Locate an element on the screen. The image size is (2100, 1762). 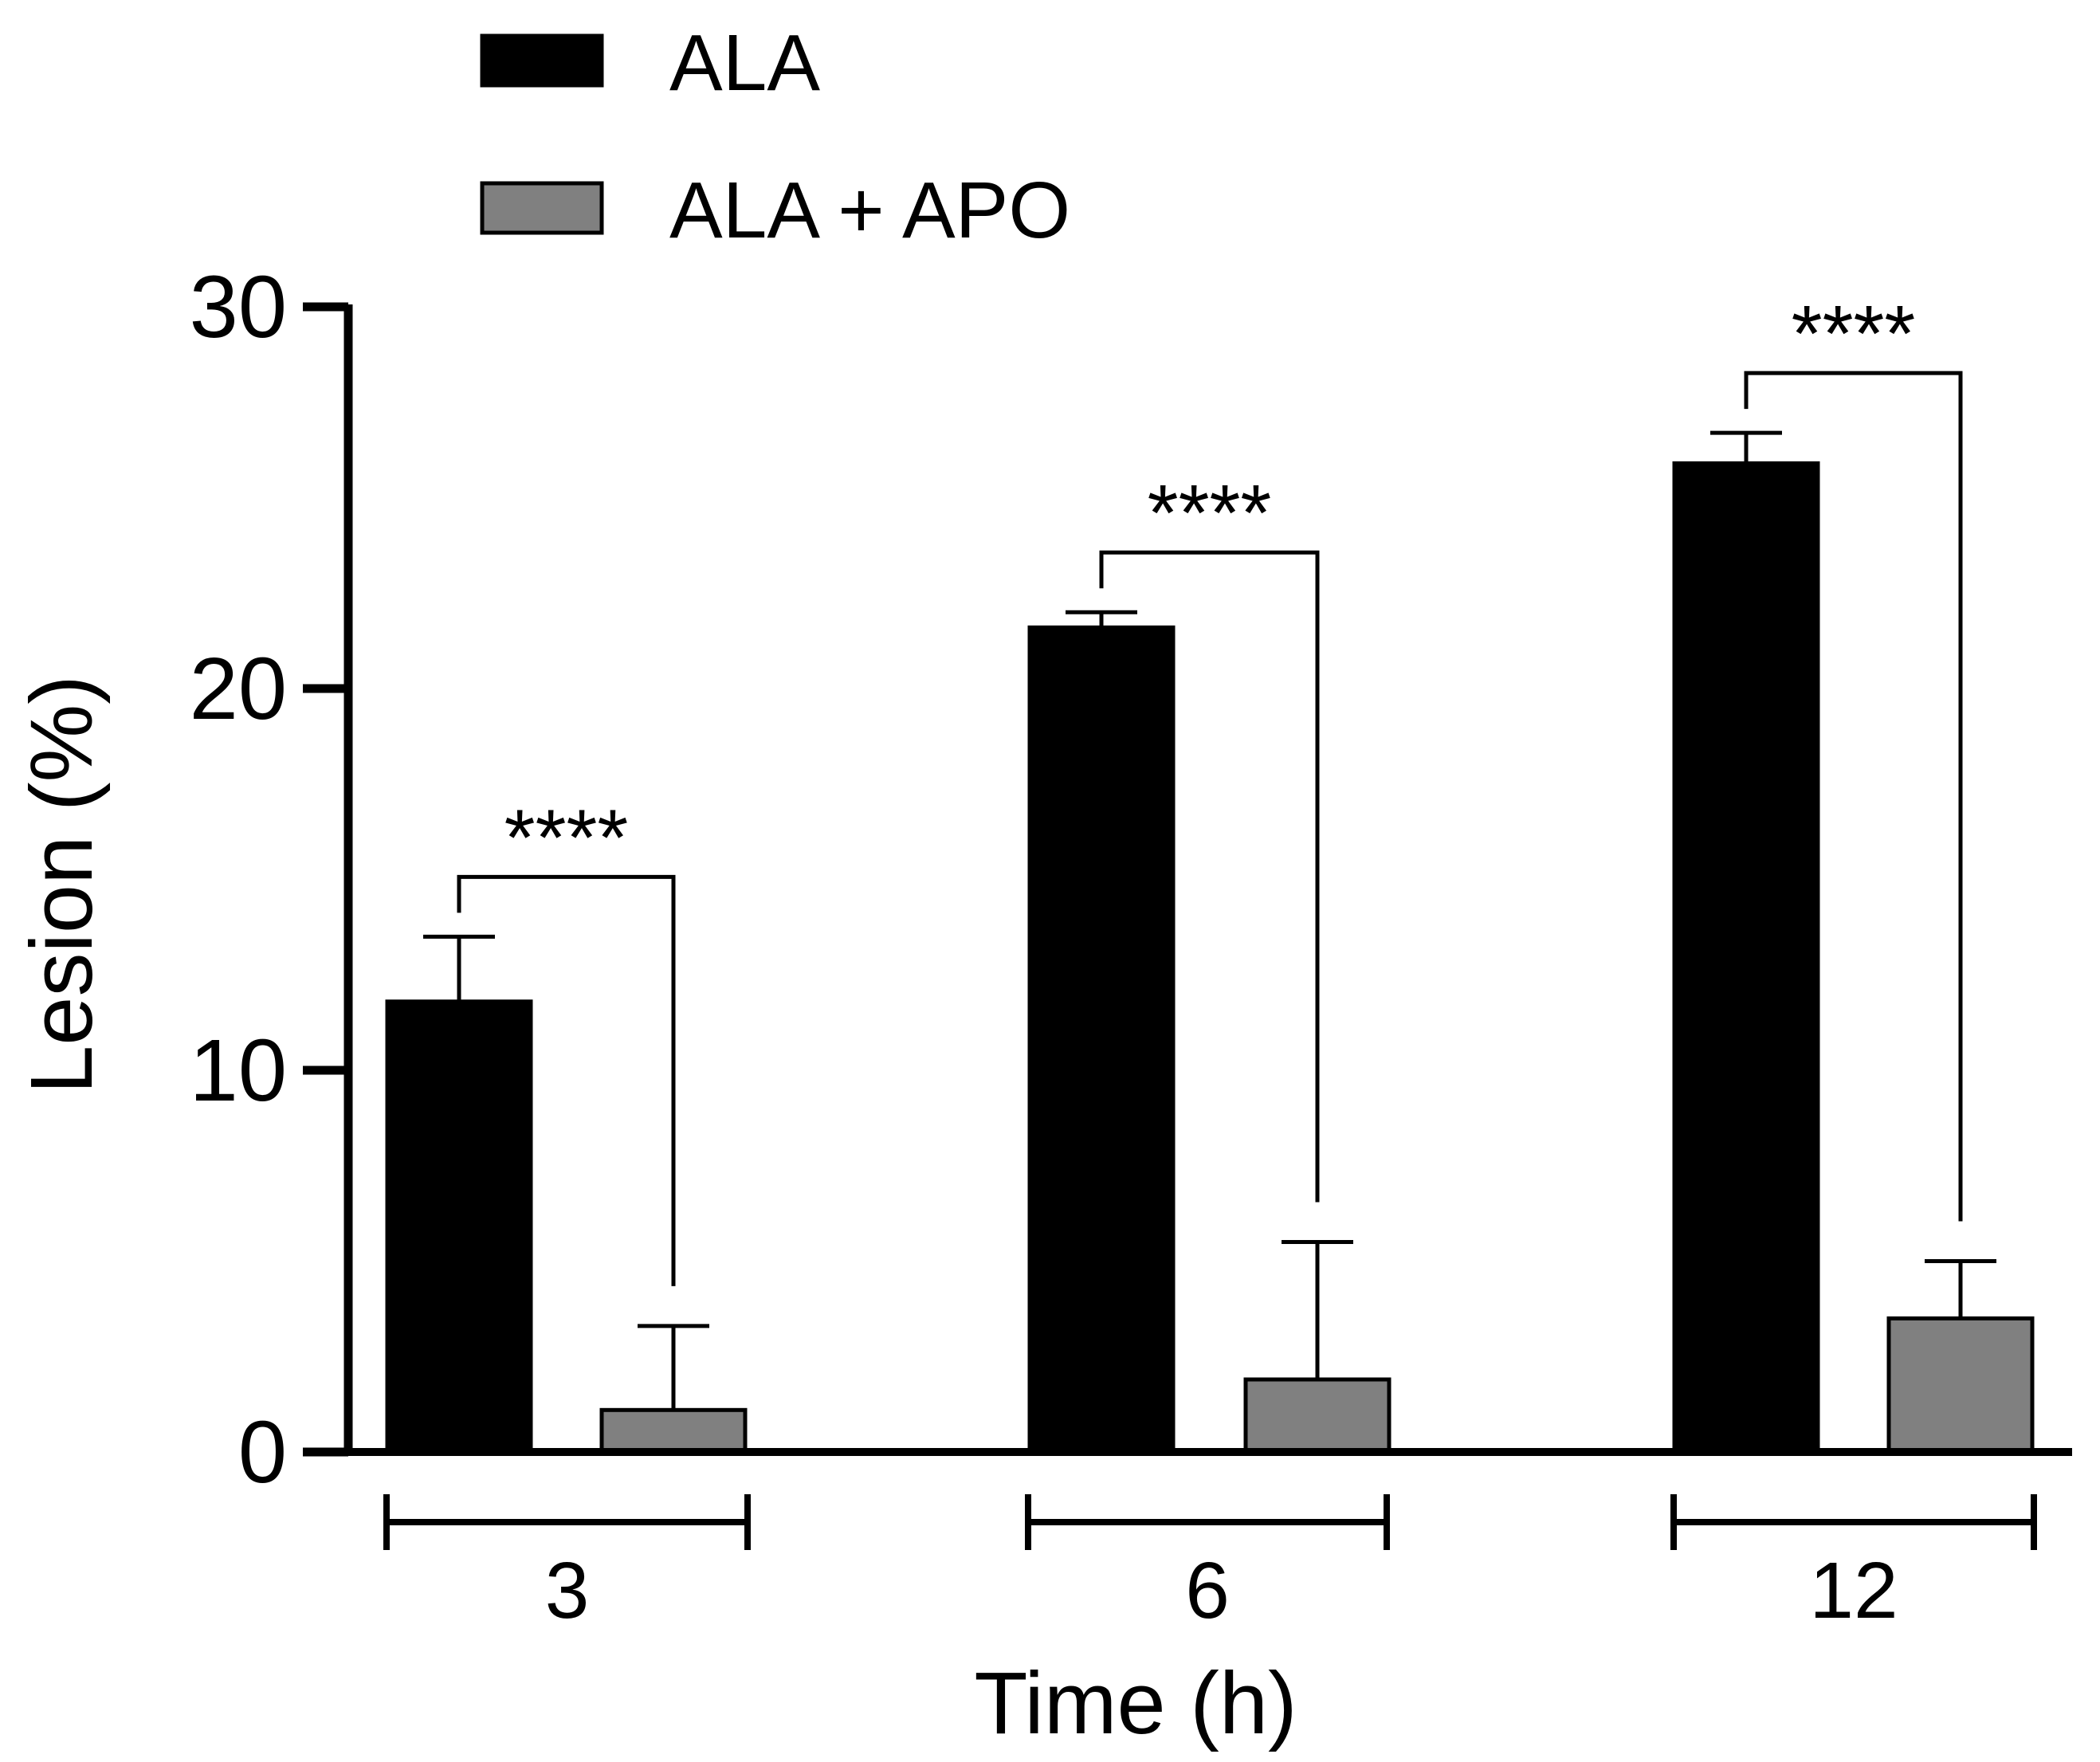
significance-label-6: **** is located at coordinates (1210, 513).